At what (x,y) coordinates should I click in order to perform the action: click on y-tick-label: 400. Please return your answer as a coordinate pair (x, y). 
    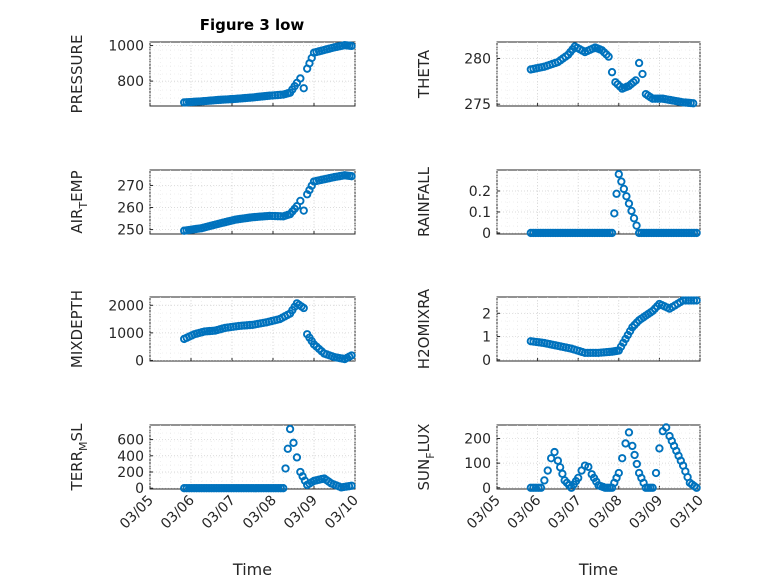
    Looking at the image, I should click on (130, 457).